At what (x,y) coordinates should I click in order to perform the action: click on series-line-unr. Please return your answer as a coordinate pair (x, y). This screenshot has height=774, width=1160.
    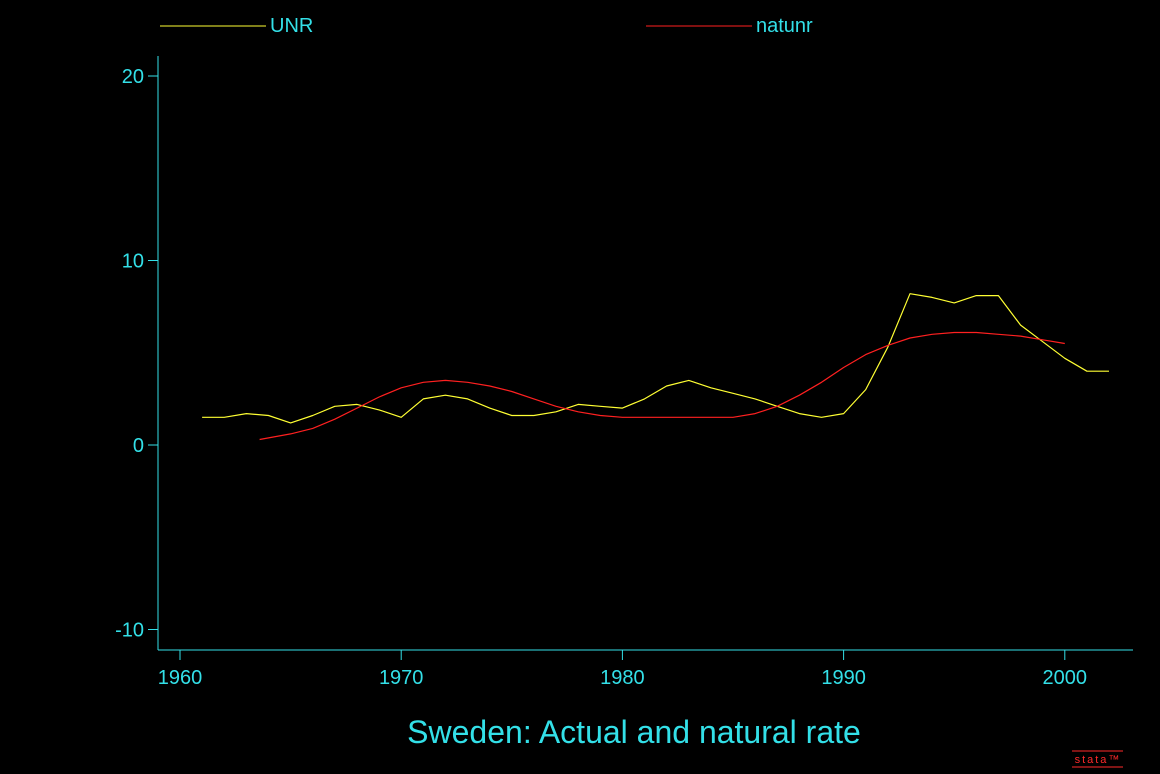
    Looking at the image, I should click on (655, 358).